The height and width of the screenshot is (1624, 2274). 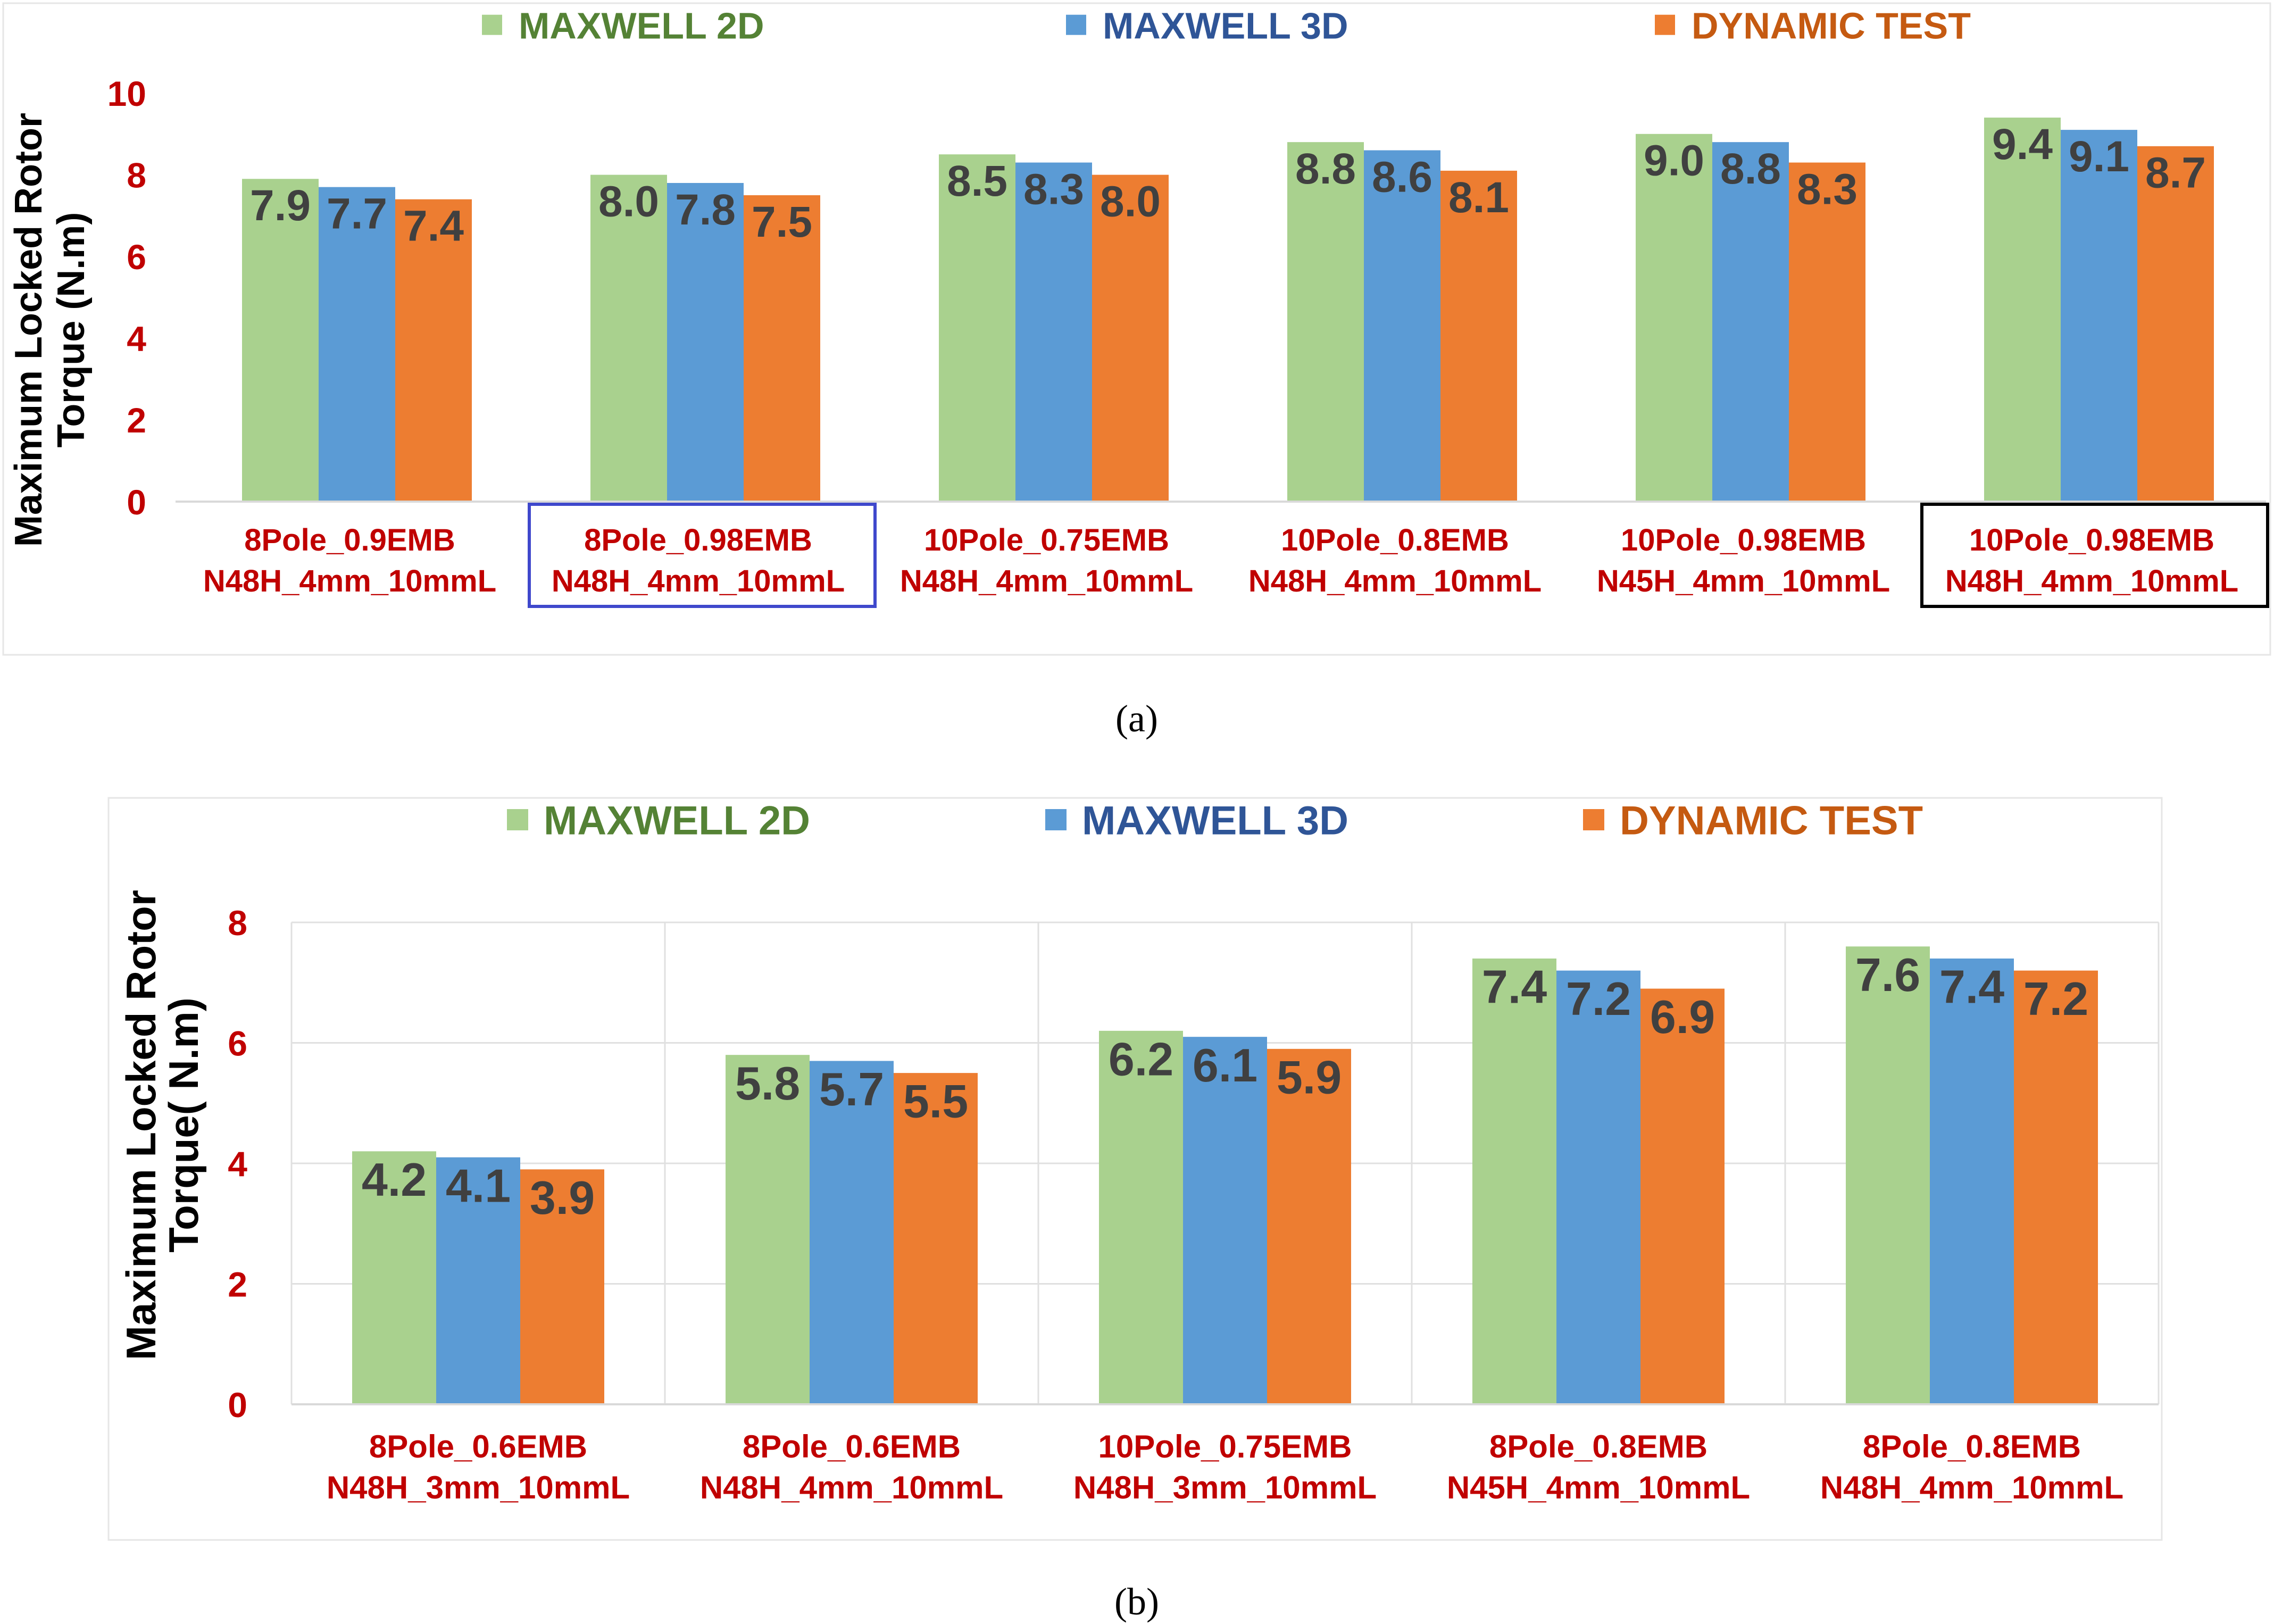 I want to click on y-tick-label: 10, so click(x=126, y=93).